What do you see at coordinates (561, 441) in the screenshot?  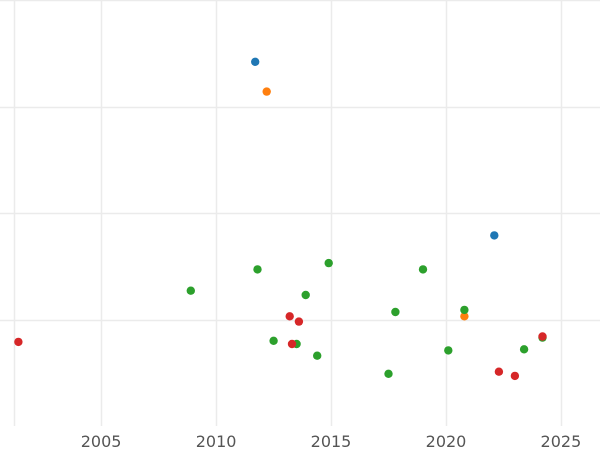 I see `x-tick-label-2025: 2025` at bounding box center [561, 441].